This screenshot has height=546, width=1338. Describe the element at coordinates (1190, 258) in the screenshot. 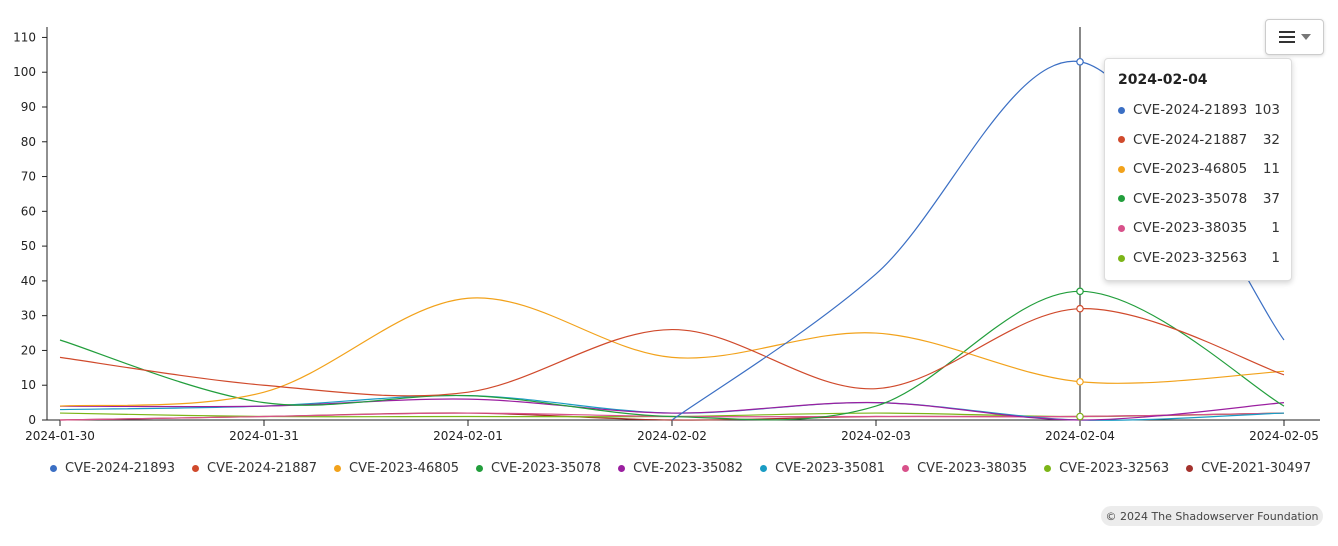

I see `tooltip-series-name: CVE-2023-32563` at that location.